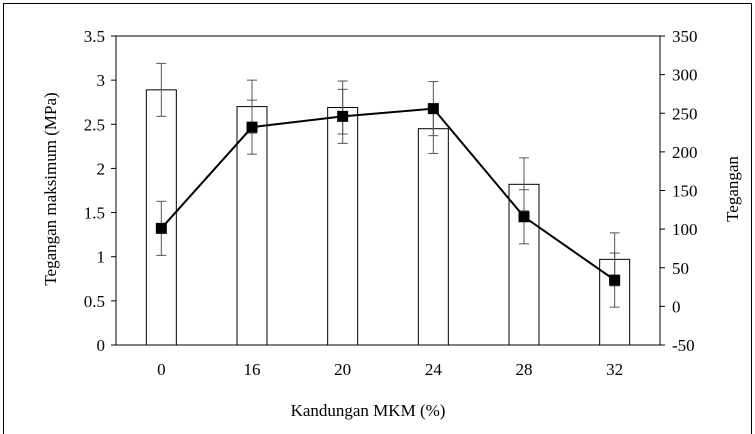 Image resolution: width=755 pixels, height=434 pixels. I want to click on x-tick-label: 16, so click(252, 369).